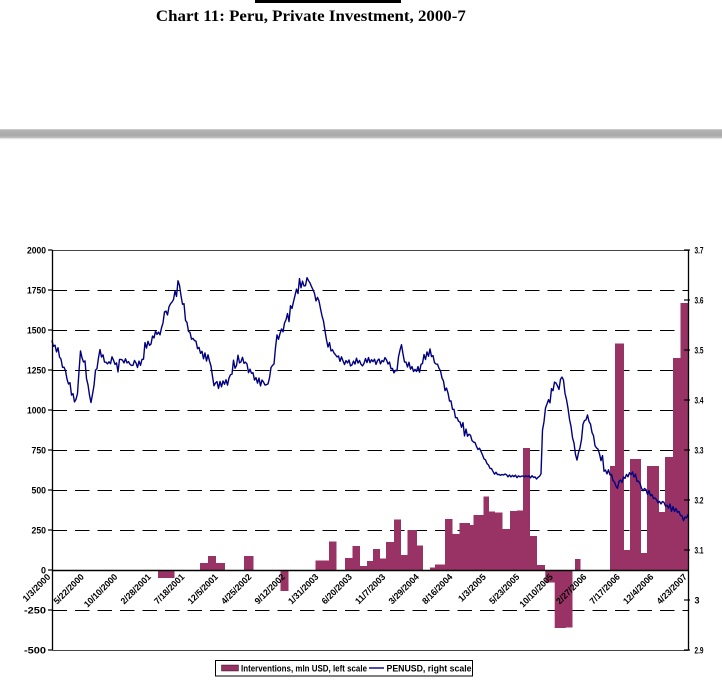 This screenshot has width=722, height=690. I want to click on svg-text: 250, so click(39, 531).